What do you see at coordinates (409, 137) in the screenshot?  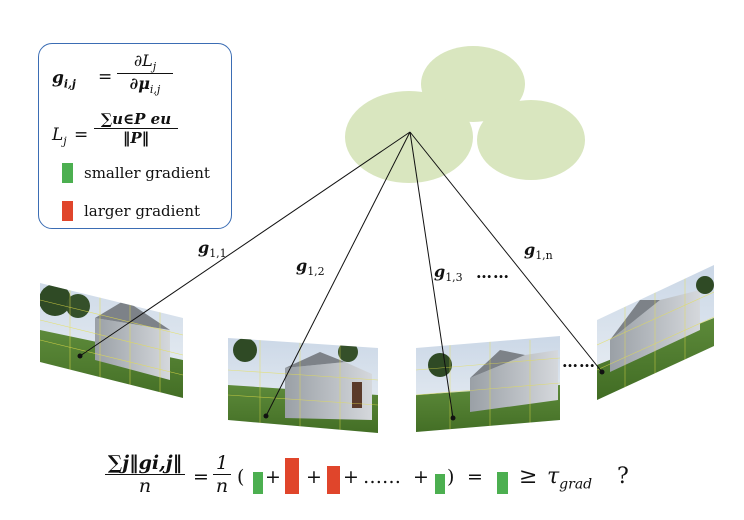 I see `gaussian-ellipse-left` at bounding box center [409, 137].